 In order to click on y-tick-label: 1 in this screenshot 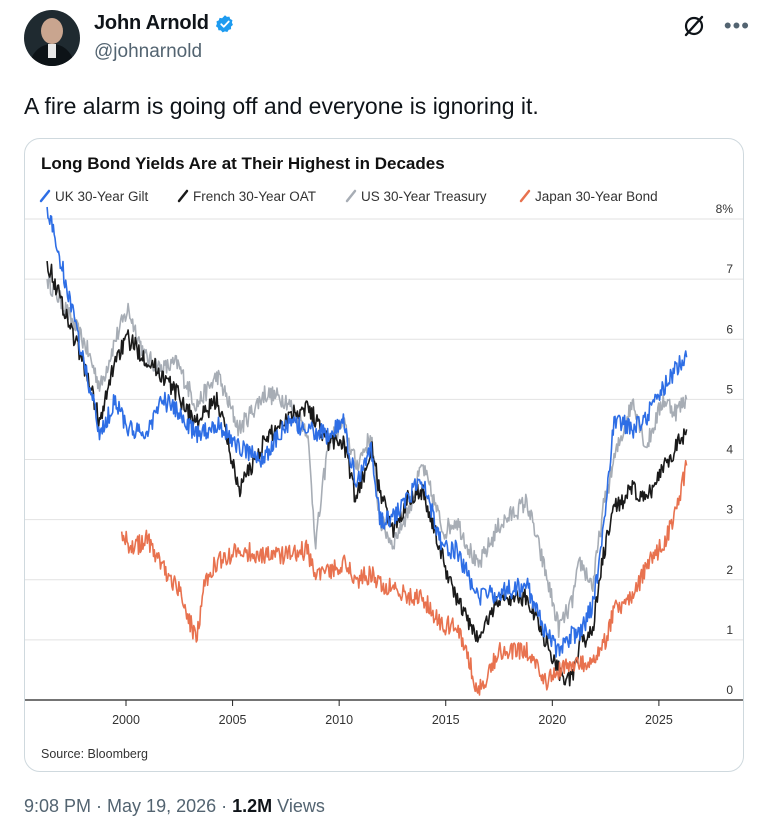, I will do `click(729, 630)`.